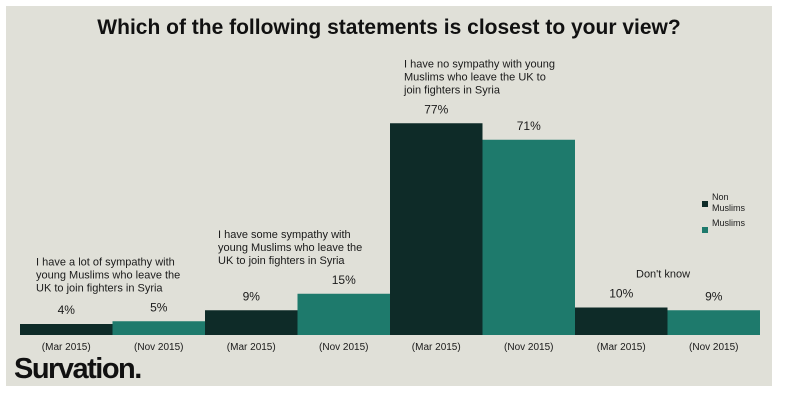 The height and width of the screenshot is (401, 786). What do you see at coordinates (621, 321) in the screenshot?
I see `bar-group-4-mar-2015` at bounding box center [621, 321].